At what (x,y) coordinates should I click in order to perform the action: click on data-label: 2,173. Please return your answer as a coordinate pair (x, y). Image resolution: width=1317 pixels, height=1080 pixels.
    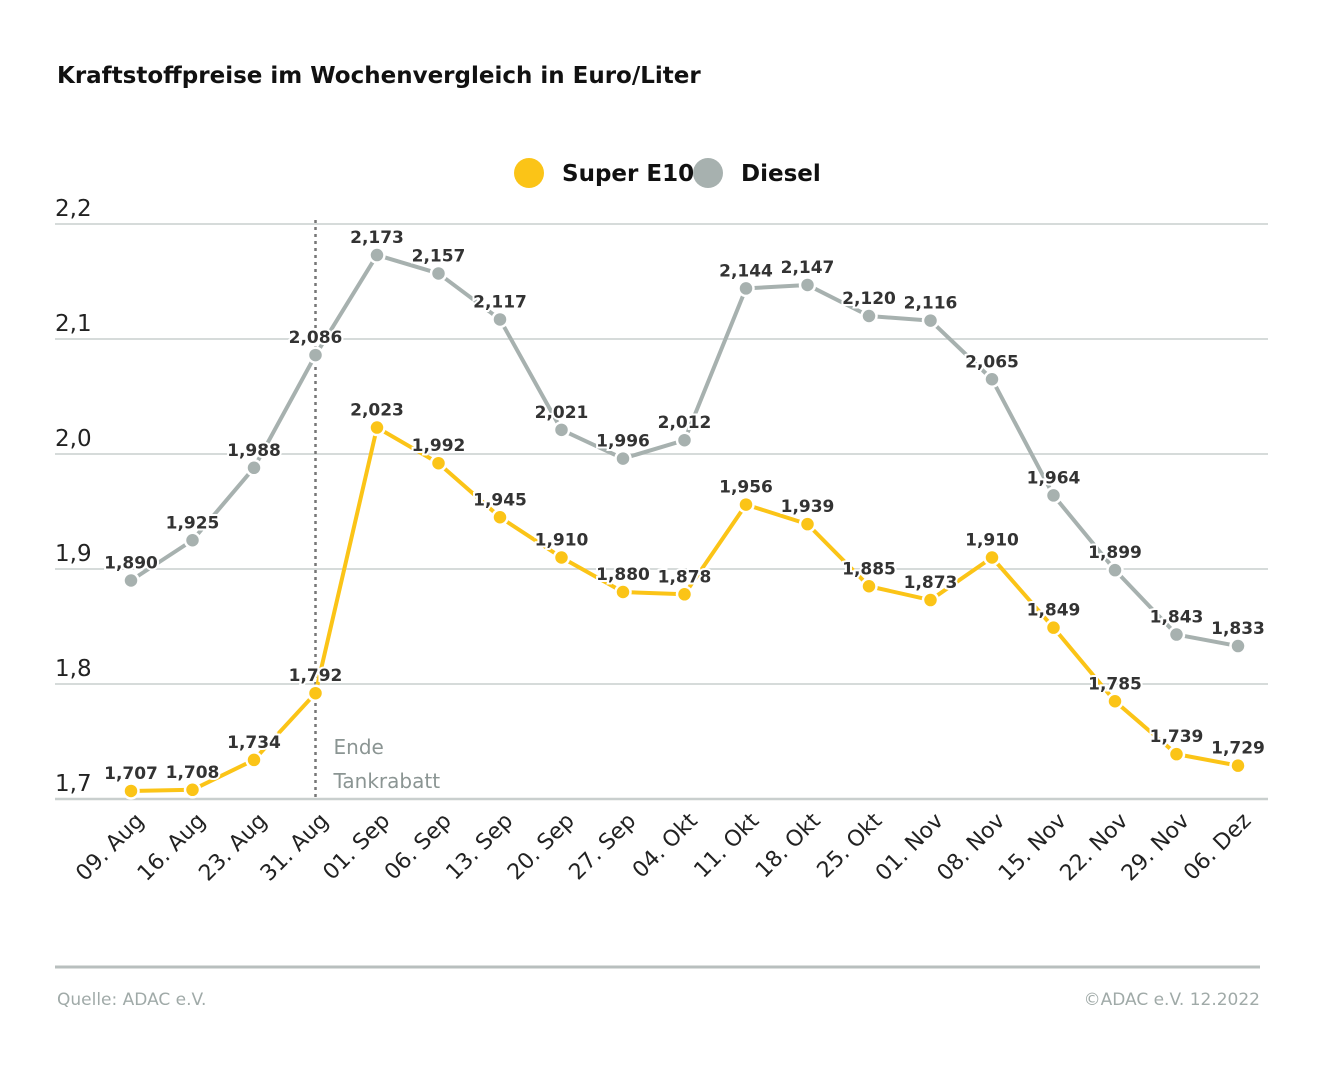
    Looking at the image, I should click on (377, 238).